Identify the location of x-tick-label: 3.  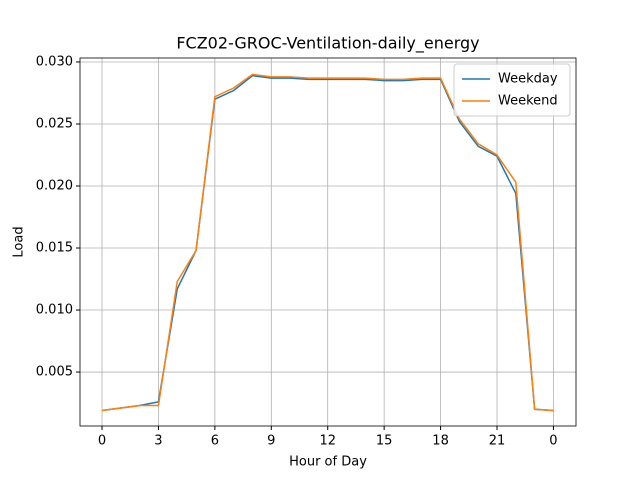
(158, 441).